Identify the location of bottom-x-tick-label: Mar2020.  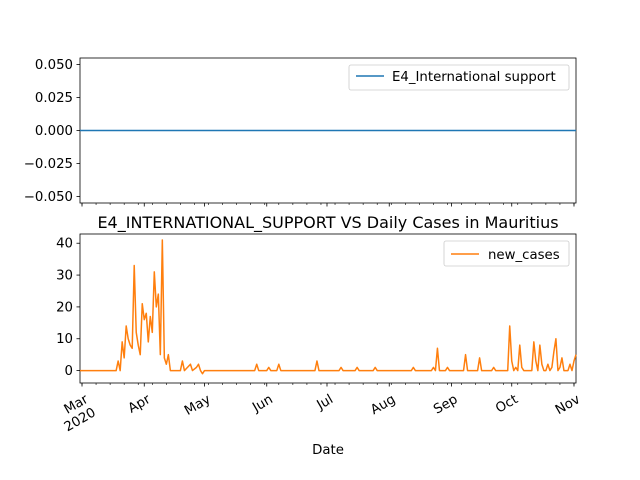
(76, 413).